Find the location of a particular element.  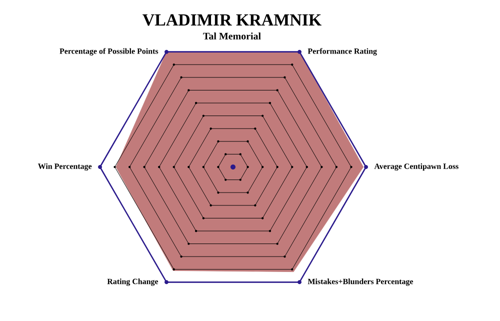

chart-subtitle: Tal Memorial is located at coordinates (232, 36).